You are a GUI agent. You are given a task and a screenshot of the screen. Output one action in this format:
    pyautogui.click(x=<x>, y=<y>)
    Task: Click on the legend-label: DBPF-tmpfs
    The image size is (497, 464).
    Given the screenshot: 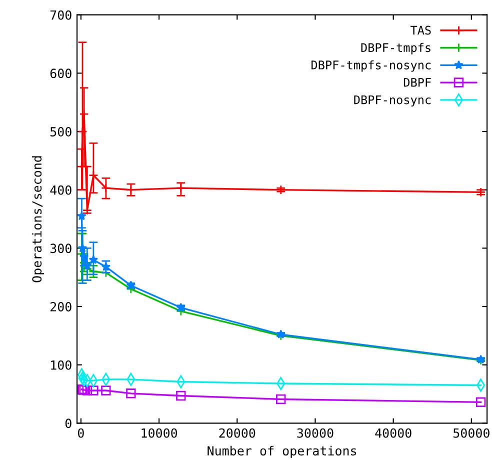 What is the action you would take?
    pyautogui.click(x=395, y=48)
    